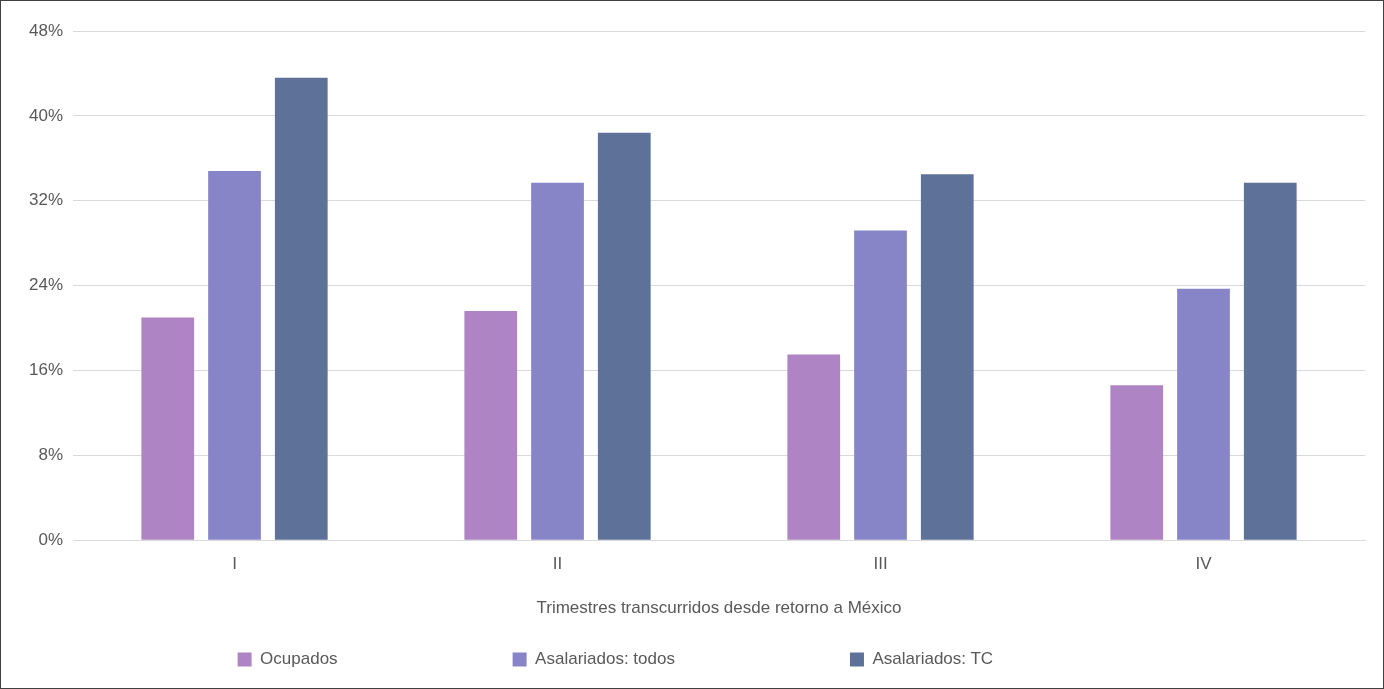 This screenshot has width=1384, height=689. What do you see at coordinates (880, 564) in the screenshot?
I see `x-tick-label: III` at bounding box center [880, 564].